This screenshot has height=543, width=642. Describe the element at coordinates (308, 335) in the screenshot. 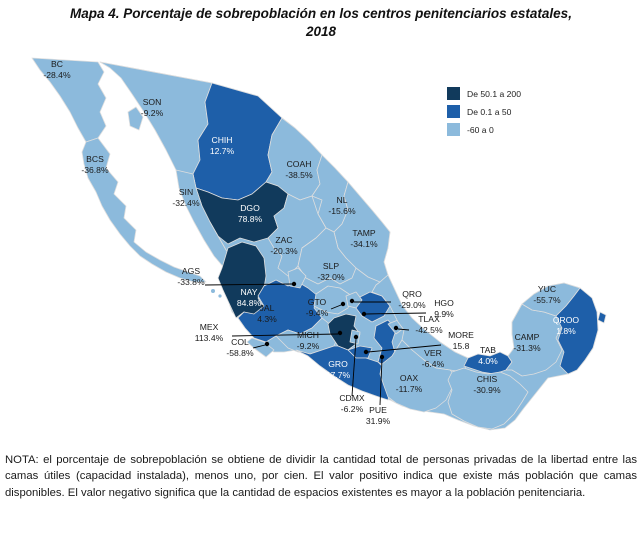

I see `label-mich: MICH` at that location.